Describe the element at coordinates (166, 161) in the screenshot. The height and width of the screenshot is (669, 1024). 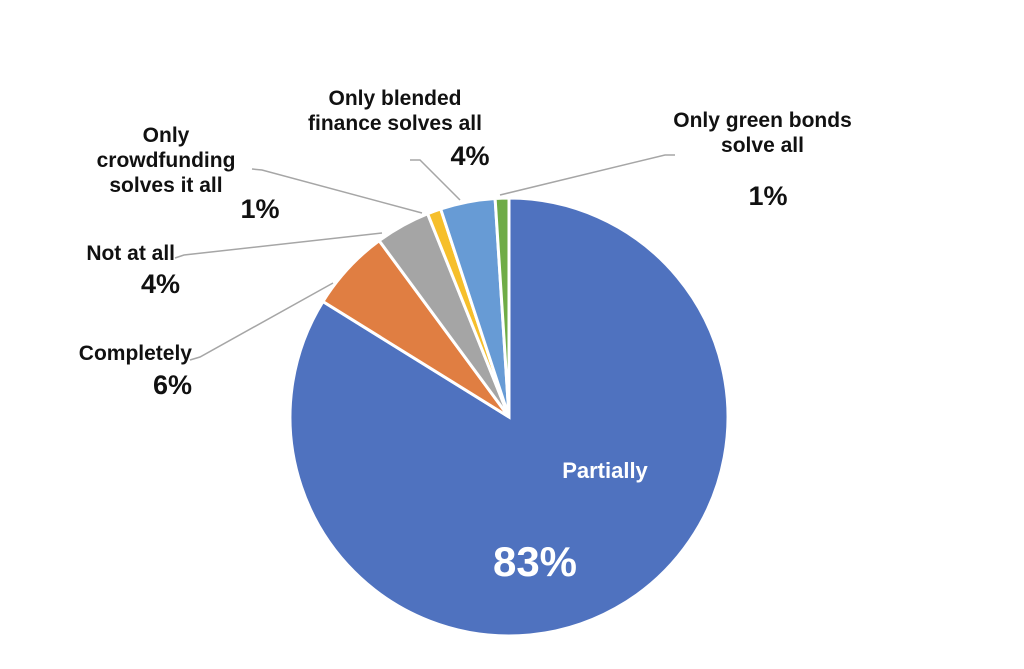
I see `data-label-crowdfunding-name: Only crowdfunding solves it all` at that location.